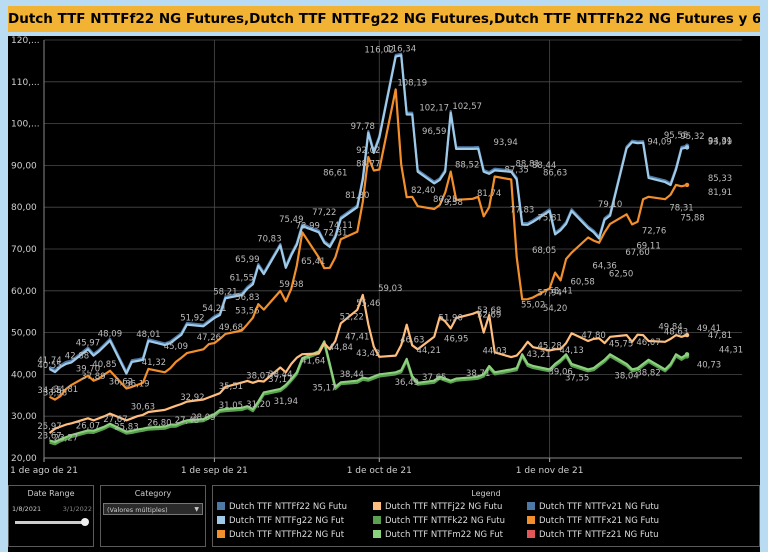  What do you see at coordinates (621, 344) in the screenshot?
I see `data-label: 45,75` at bounding box center [621, 344].